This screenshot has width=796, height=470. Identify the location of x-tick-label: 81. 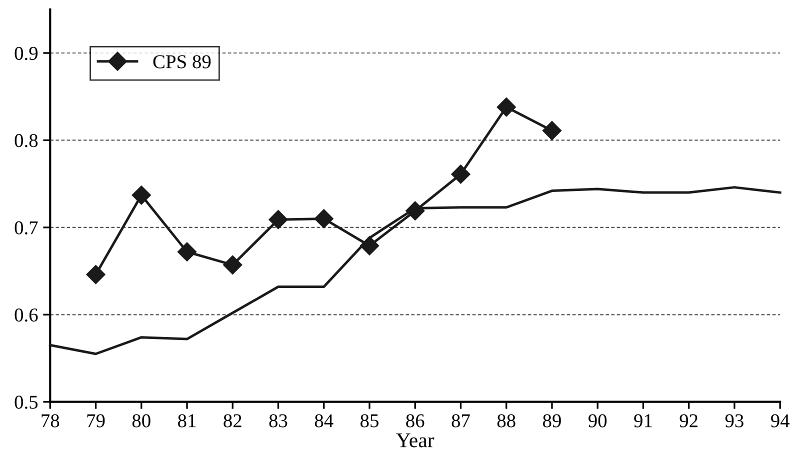
(187, 421).